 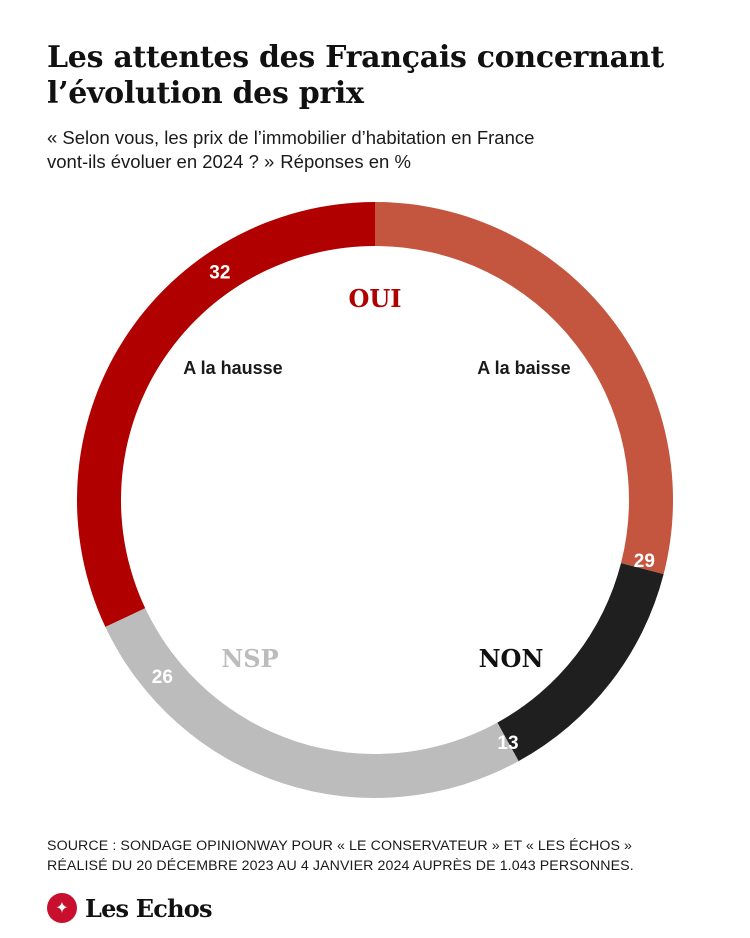 What do you see at coordinates (205, 93) in the screenshot?
I see `title-line-2: l’évolution des prix` at bounding box center [205, 93].